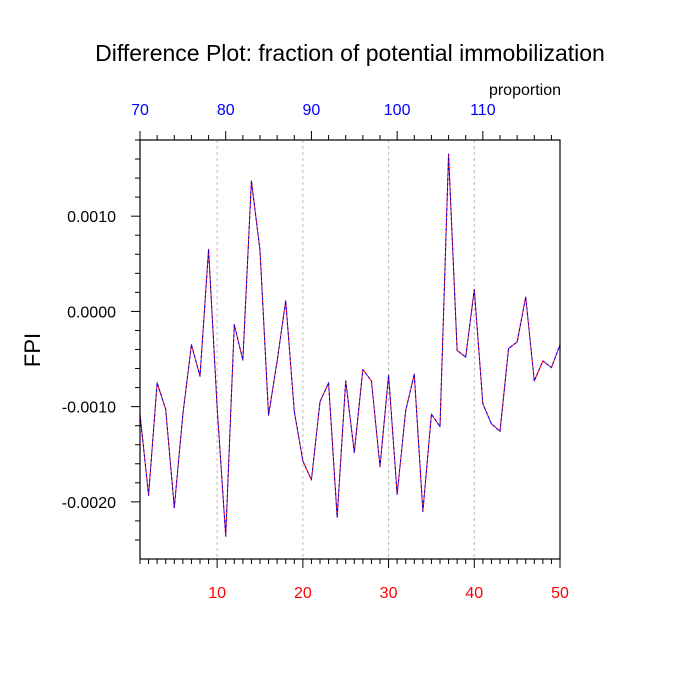 The height and width of the screenshot is (700, 700). What do you see at coordinates (312, 110) in the screenshot?
I see `top-x-tick-label: 90` at bounding box center [312, 110].